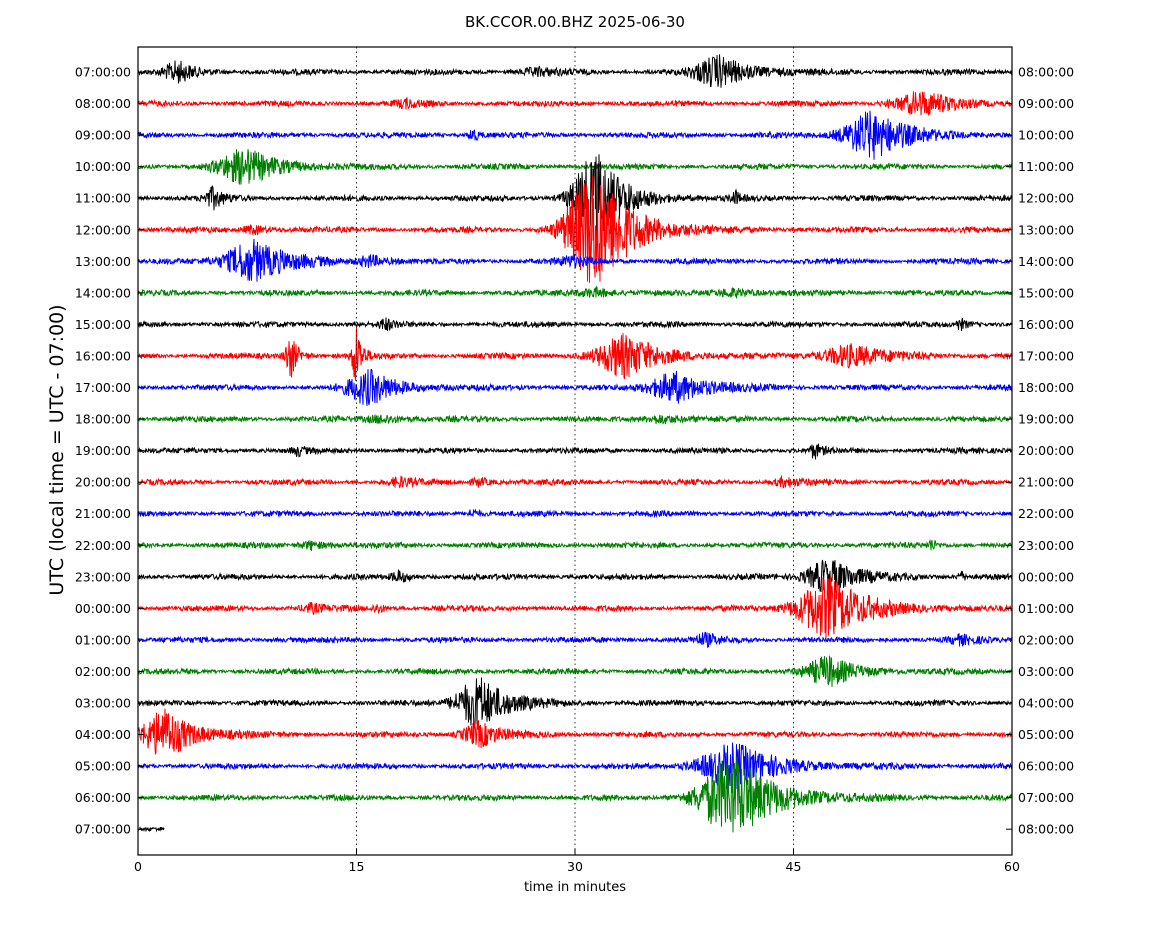 Image resolution: width=1150 pixels, height=950 pixels. Describe the element at coordinates (1046, 103) in the screenshot. I see `row-label-right-1: 09:00:00` at that location.